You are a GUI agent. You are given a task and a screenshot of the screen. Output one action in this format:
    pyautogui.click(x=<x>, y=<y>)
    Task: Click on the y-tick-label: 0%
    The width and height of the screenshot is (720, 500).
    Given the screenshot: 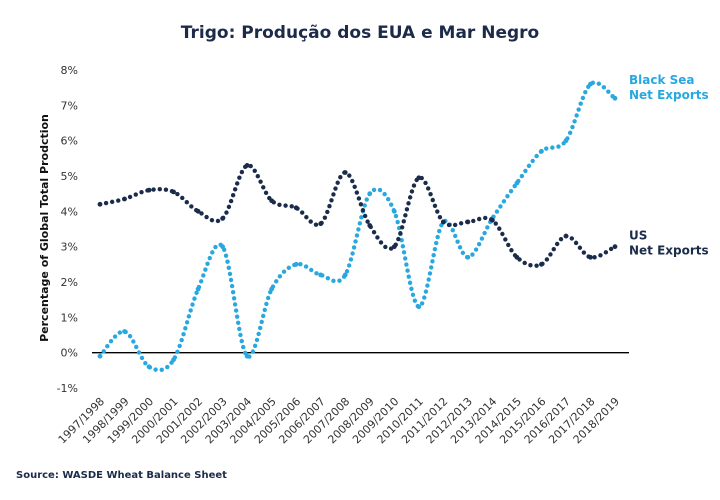 What is the action you would take?
    pyautogui.click(x=69, y=353)
    